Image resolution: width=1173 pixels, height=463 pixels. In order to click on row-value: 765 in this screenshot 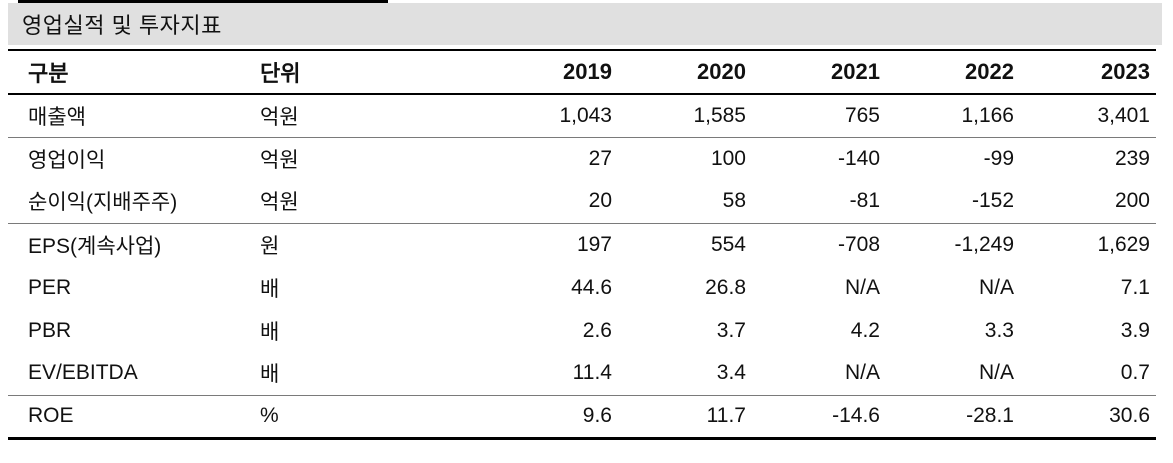, I will do `click(862, 115)`.